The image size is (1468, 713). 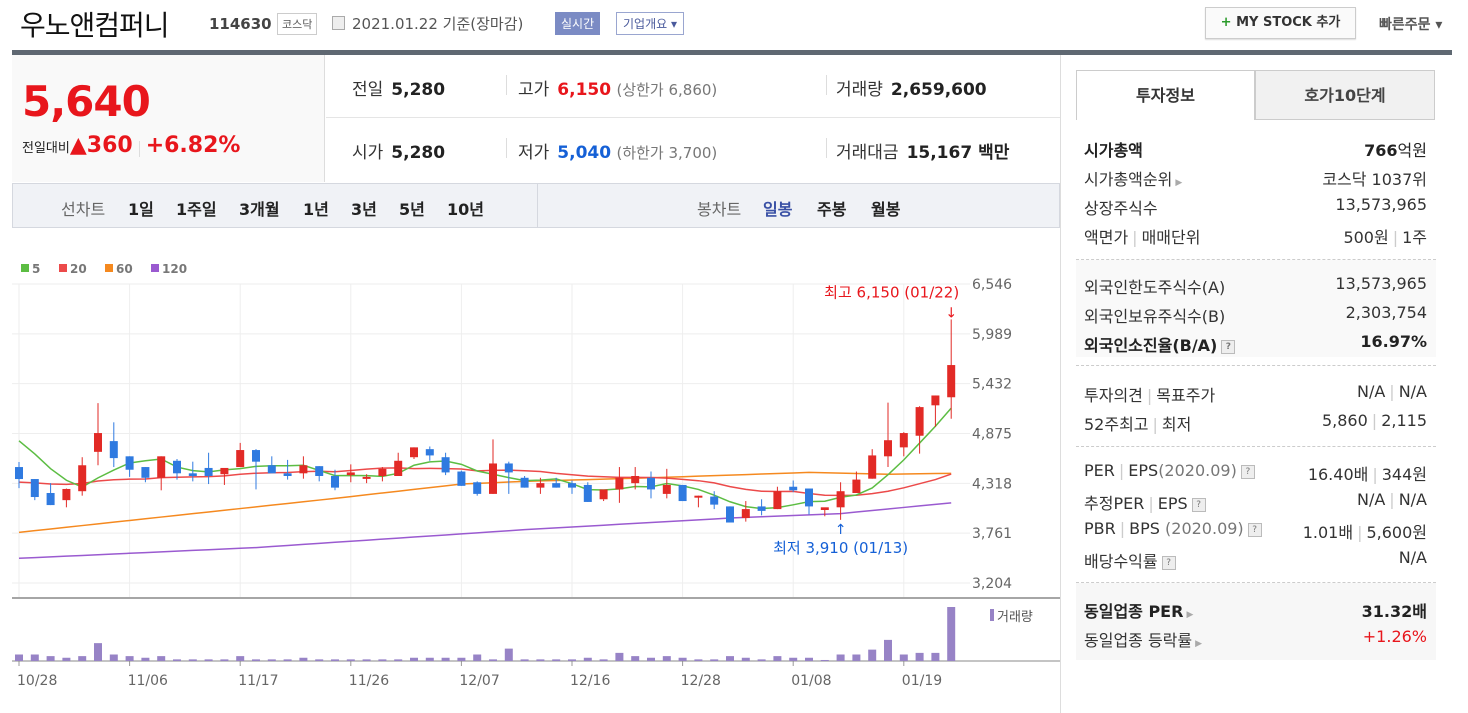 I want to click on tab-daily: 일봉, so click(x=778, y=209).